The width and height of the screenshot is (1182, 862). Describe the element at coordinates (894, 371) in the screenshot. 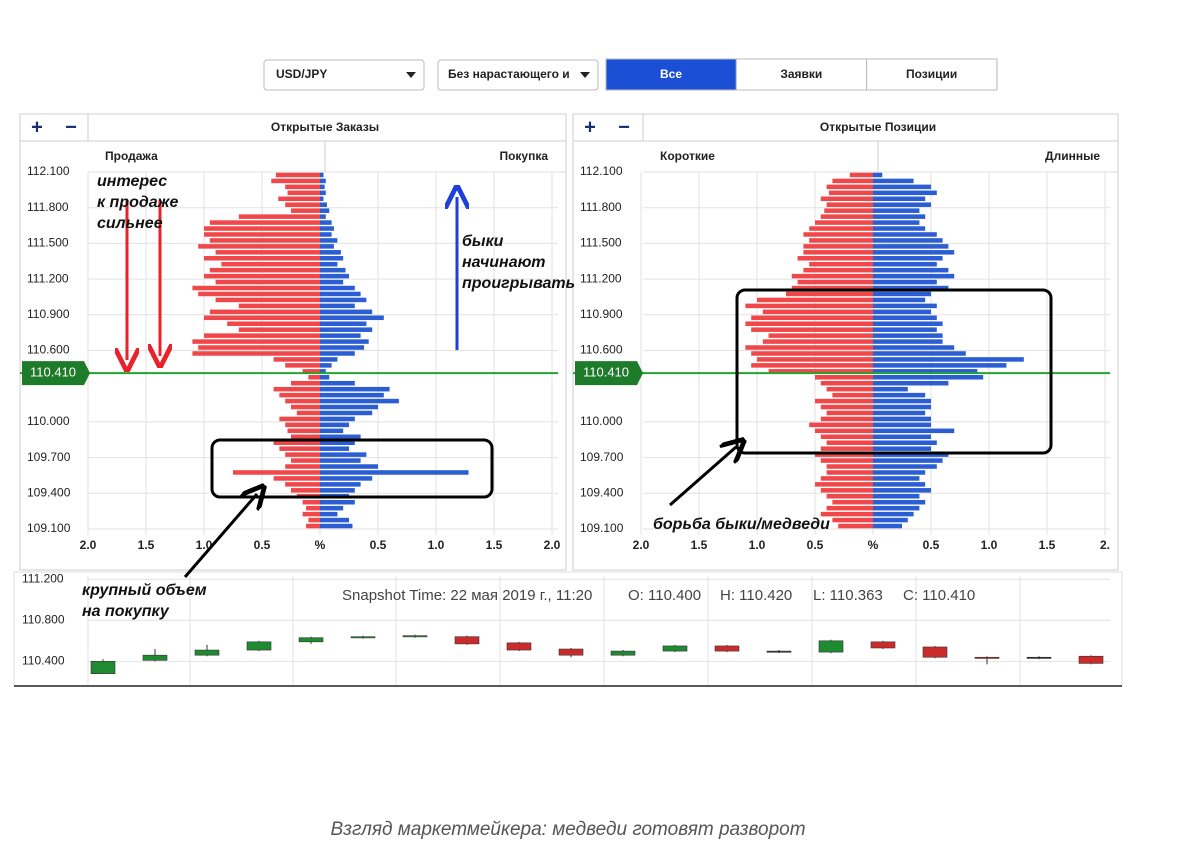

I see `highlight-box` at that location.